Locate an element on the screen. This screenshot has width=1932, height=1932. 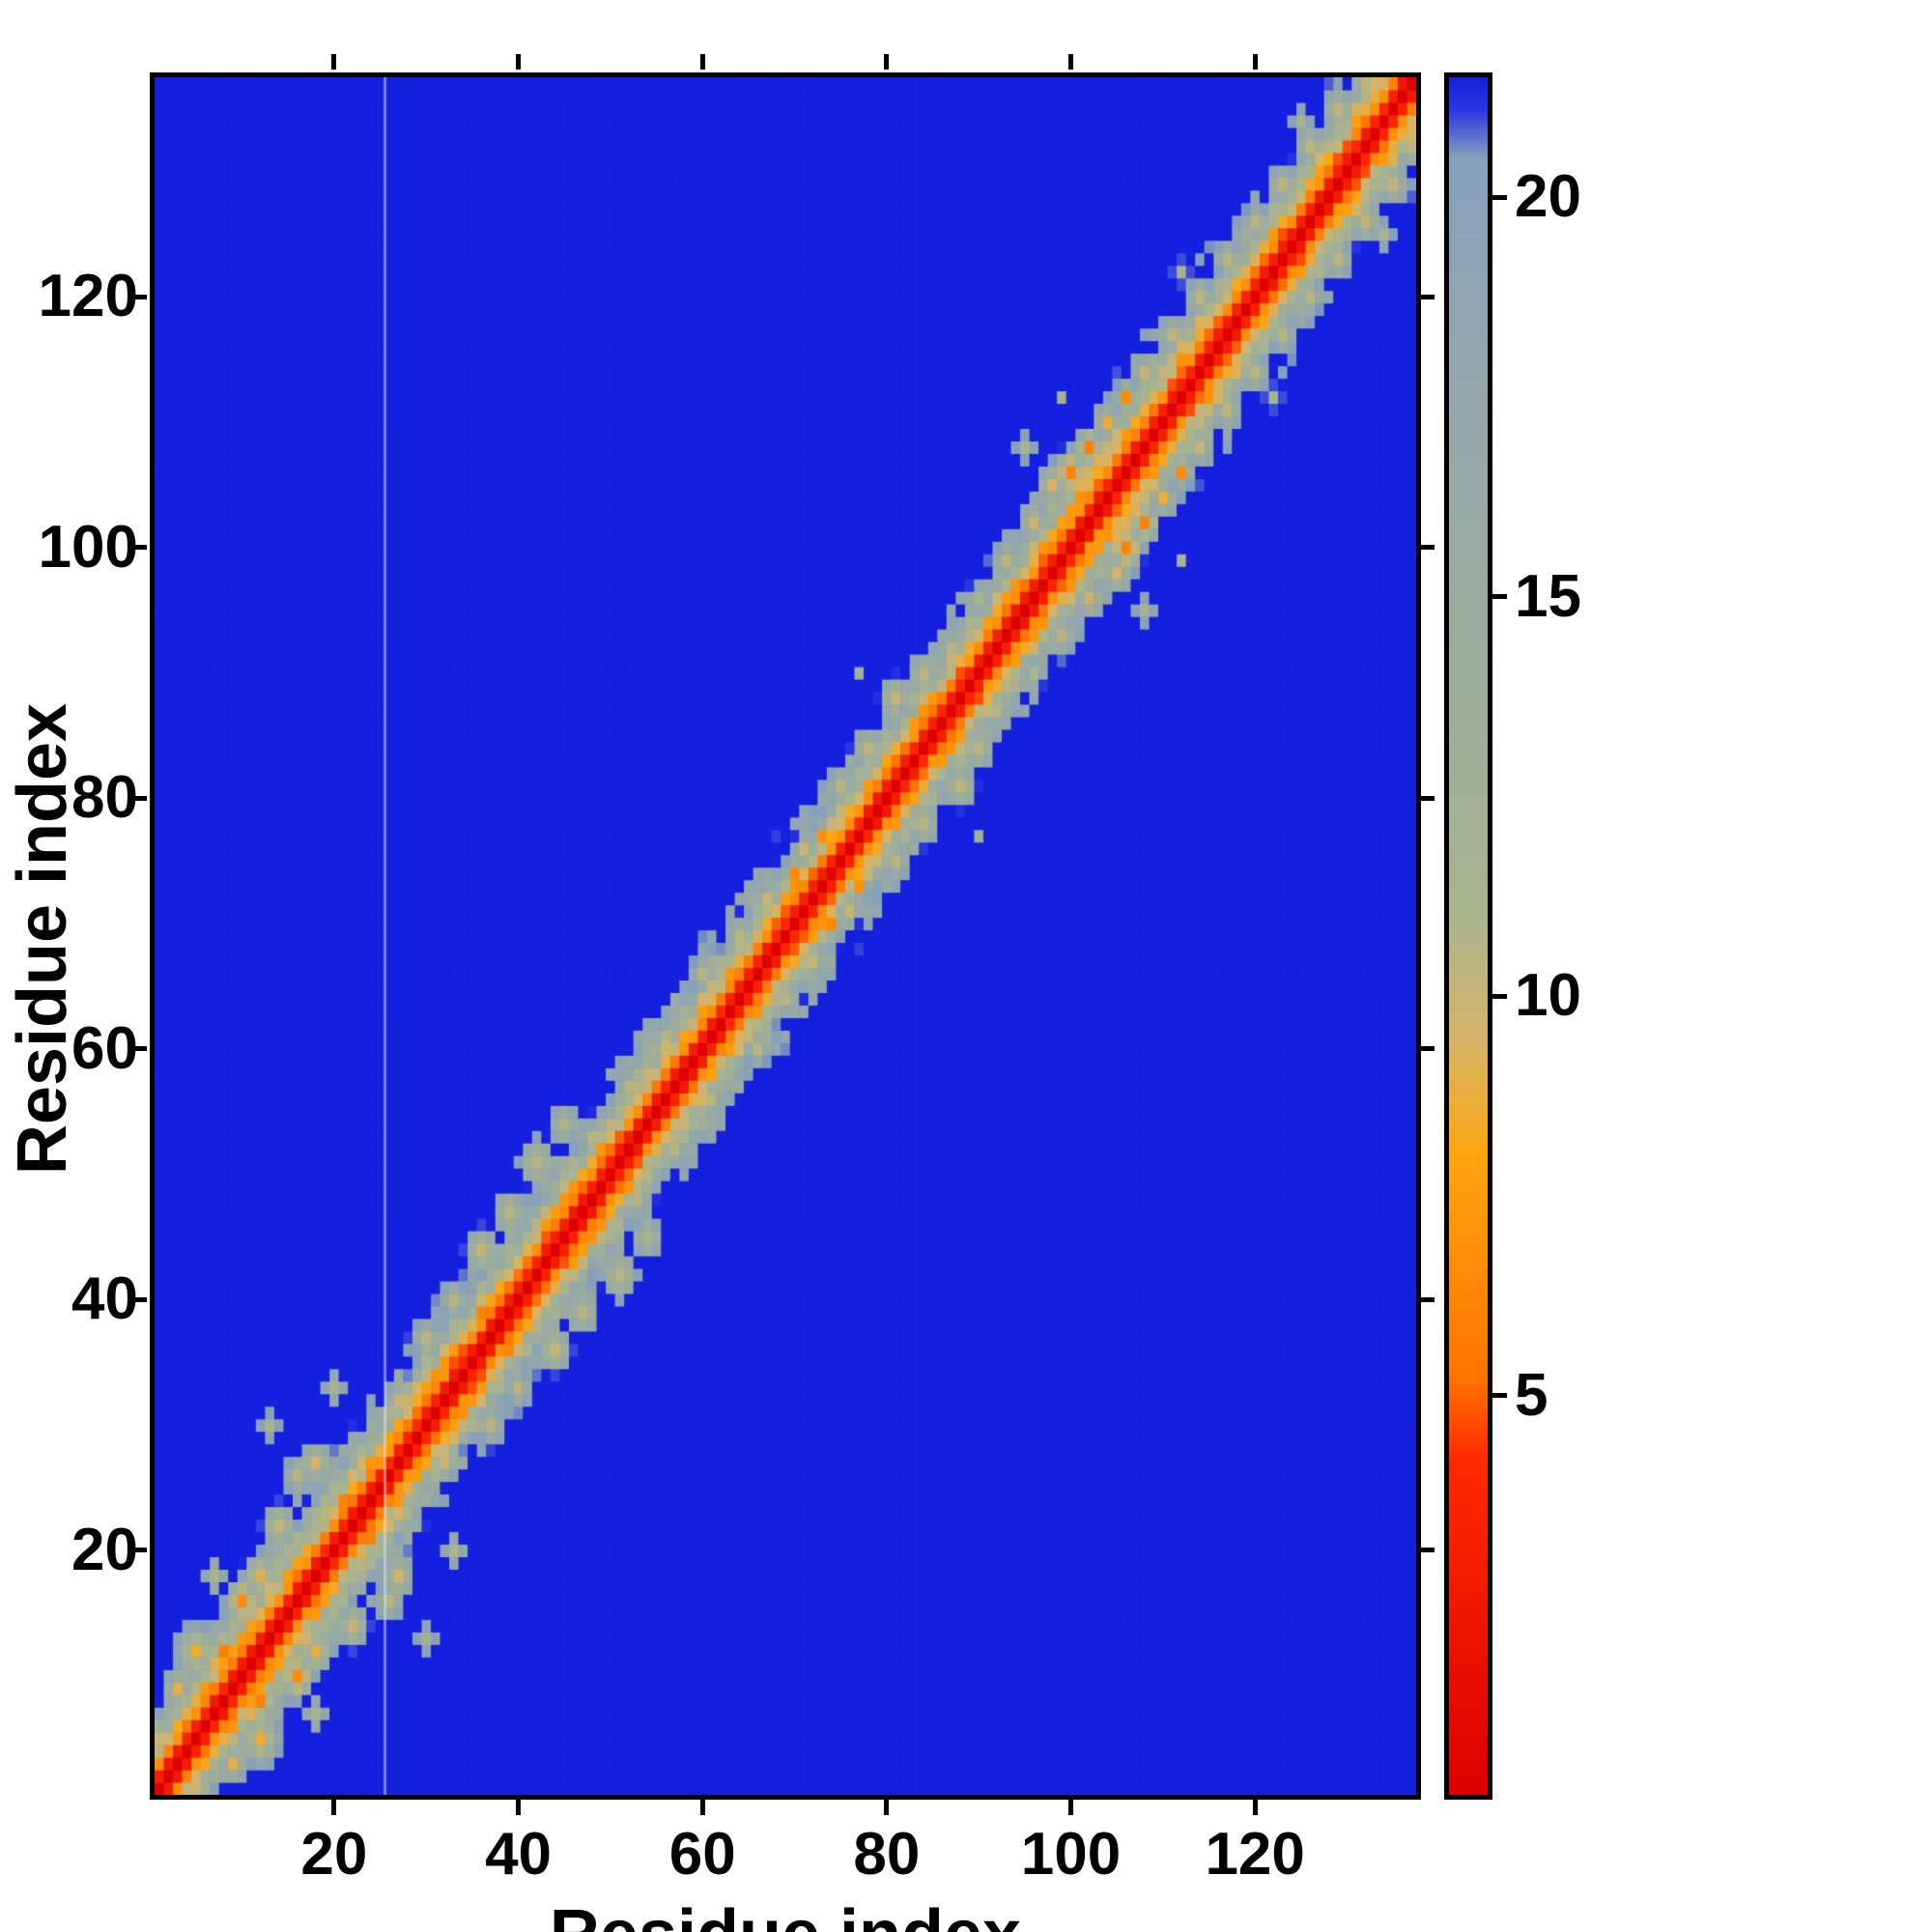
y-tick-label: 120 is located at coordinates (88, 296).